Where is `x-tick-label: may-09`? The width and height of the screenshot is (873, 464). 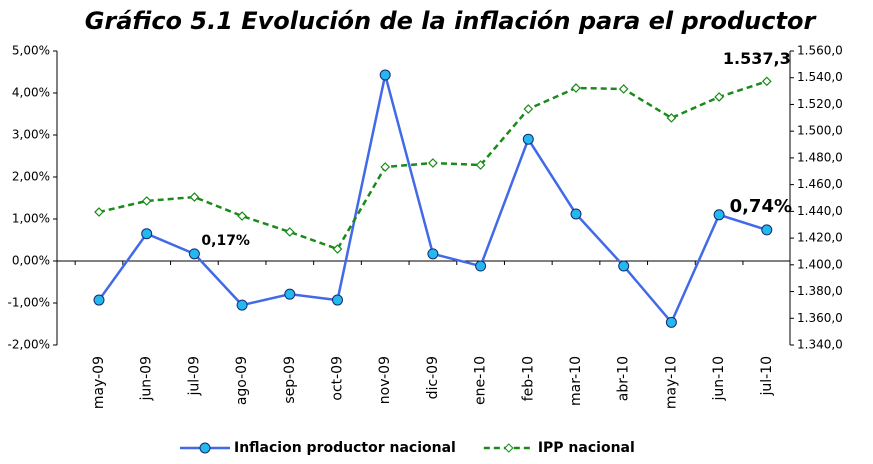
x-tick-label: may-09 is located at coordinates (99, 382).